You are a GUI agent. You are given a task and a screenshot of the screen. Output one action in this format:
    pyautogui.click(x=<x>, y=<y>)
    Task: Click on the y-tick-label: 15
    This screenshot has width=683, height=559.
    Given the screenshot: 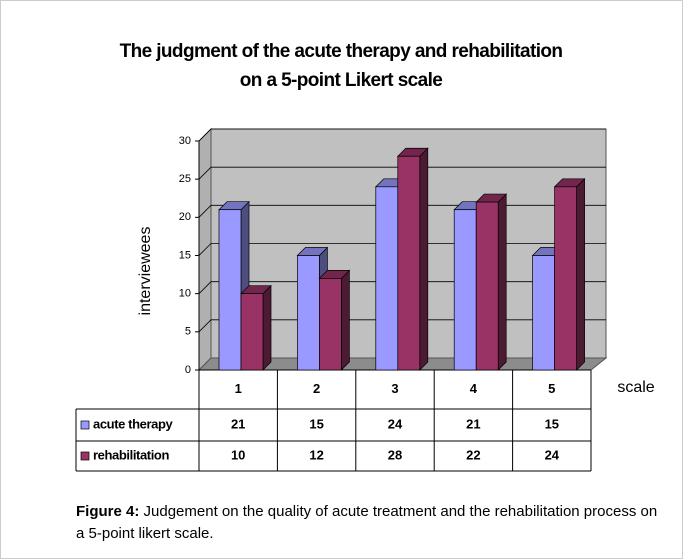 What is the action you would take?
    pyautogui.click(x=185, y=255)
    